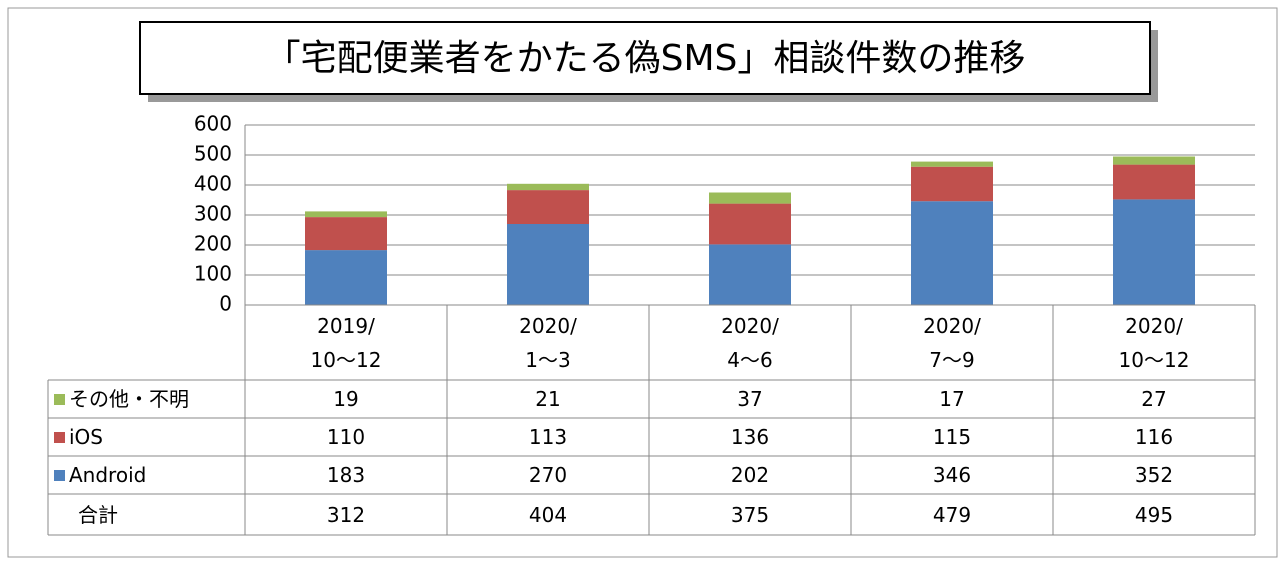 Image resolution: width=1285 pixels, height=565 pixels. Describe the element at coordinates (346, 475) in the screenshot. I see `table-value: 183` at that location.